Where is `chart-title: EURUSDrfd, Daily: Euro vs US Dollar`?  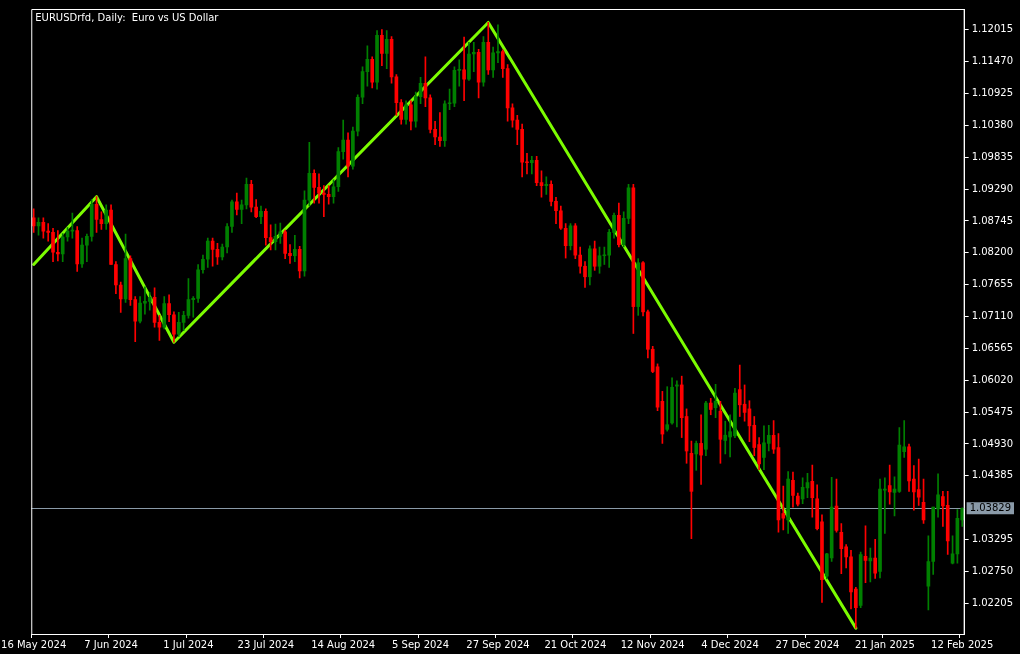
chart-title: EURUSDrfd, Daily: Euro vs US Dollar is located at coordinates (127, 17).